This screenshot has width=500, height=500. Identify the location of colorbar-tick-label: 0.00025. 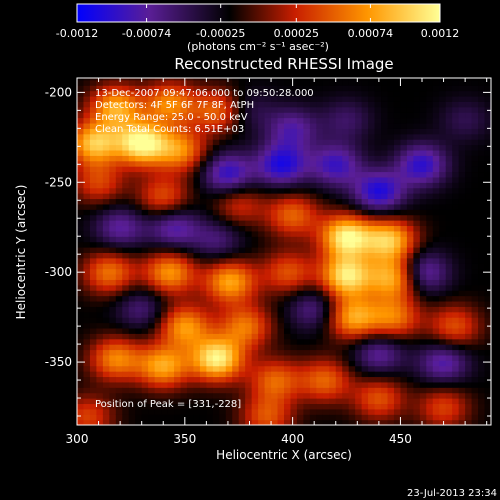
(297, 33).